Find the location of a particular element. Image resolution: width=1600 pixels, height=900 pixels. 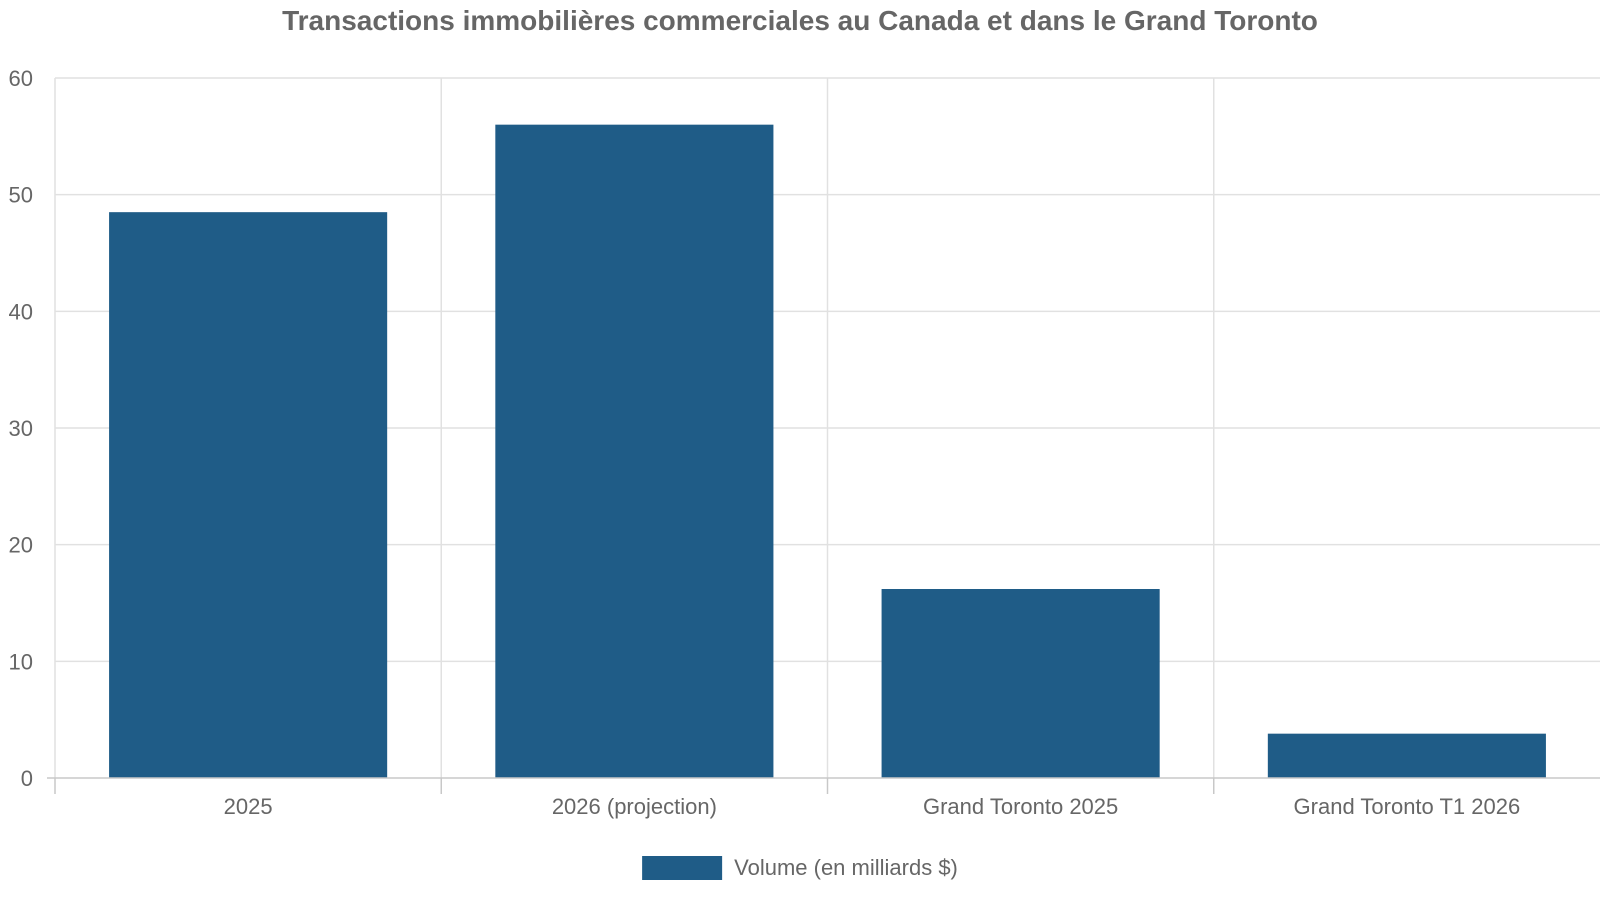

legend-swatch is located at coordinates (682, 868).